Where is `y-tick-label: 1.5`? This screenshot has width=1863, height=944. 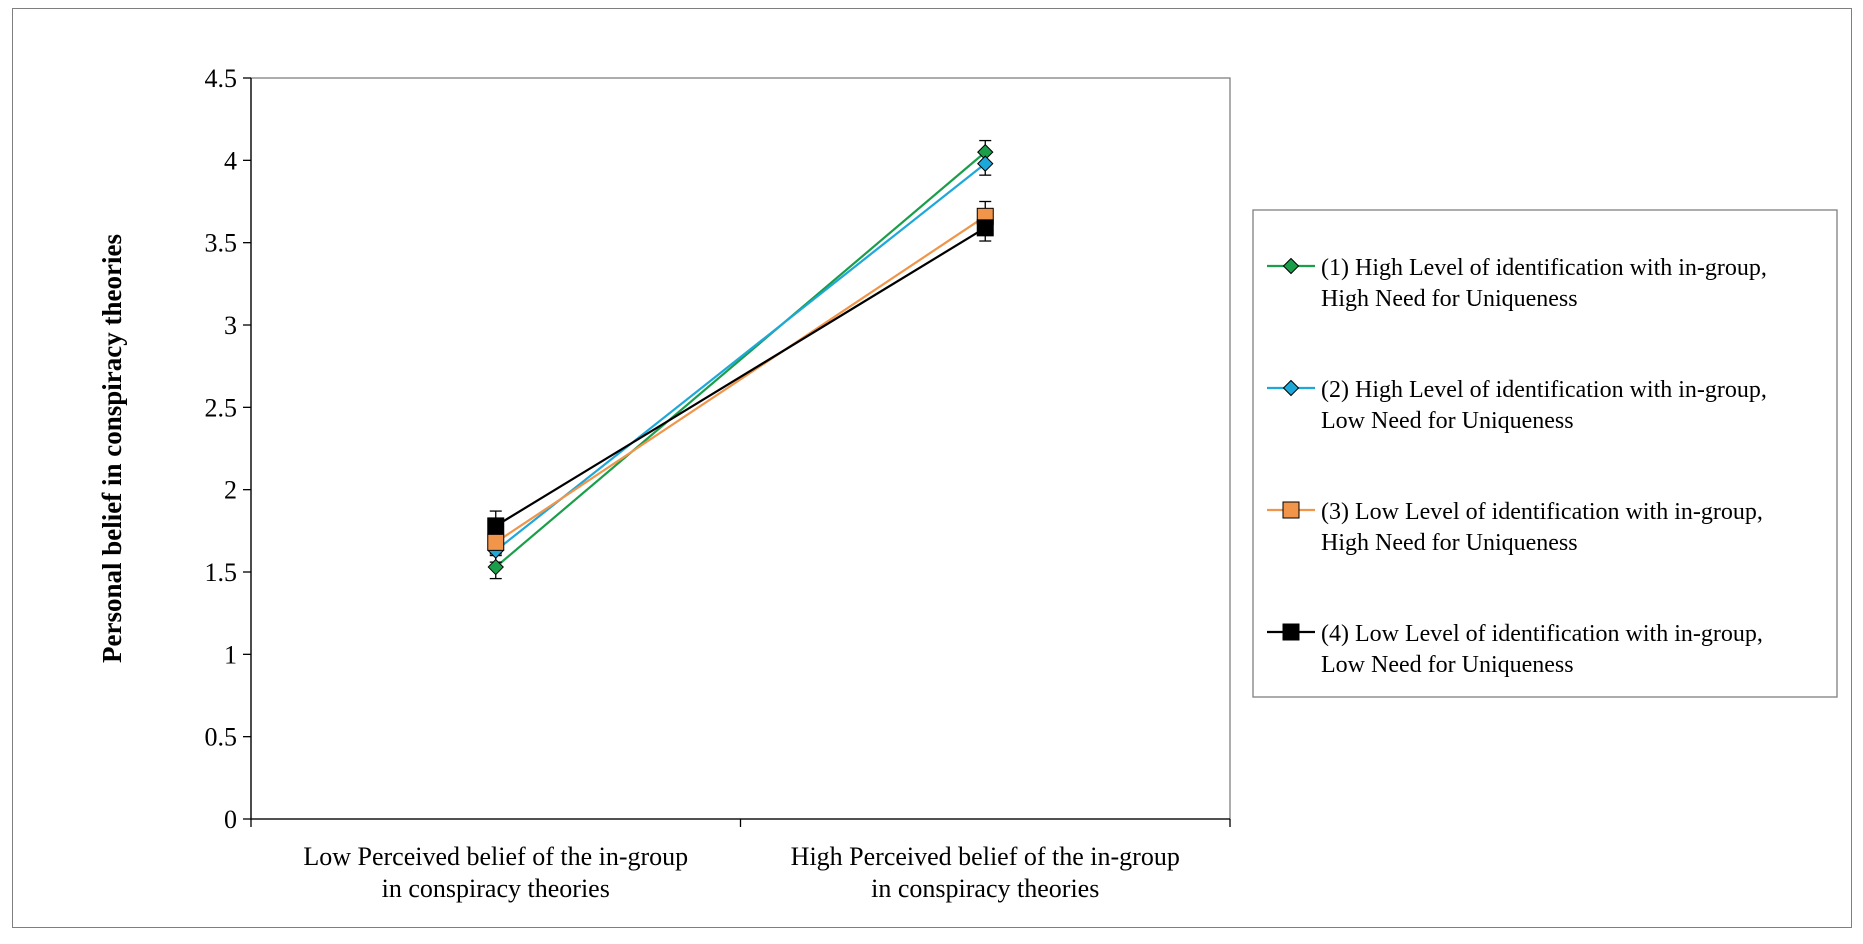 y-tick-label: 1.5 is located at coordinates (221, 572).